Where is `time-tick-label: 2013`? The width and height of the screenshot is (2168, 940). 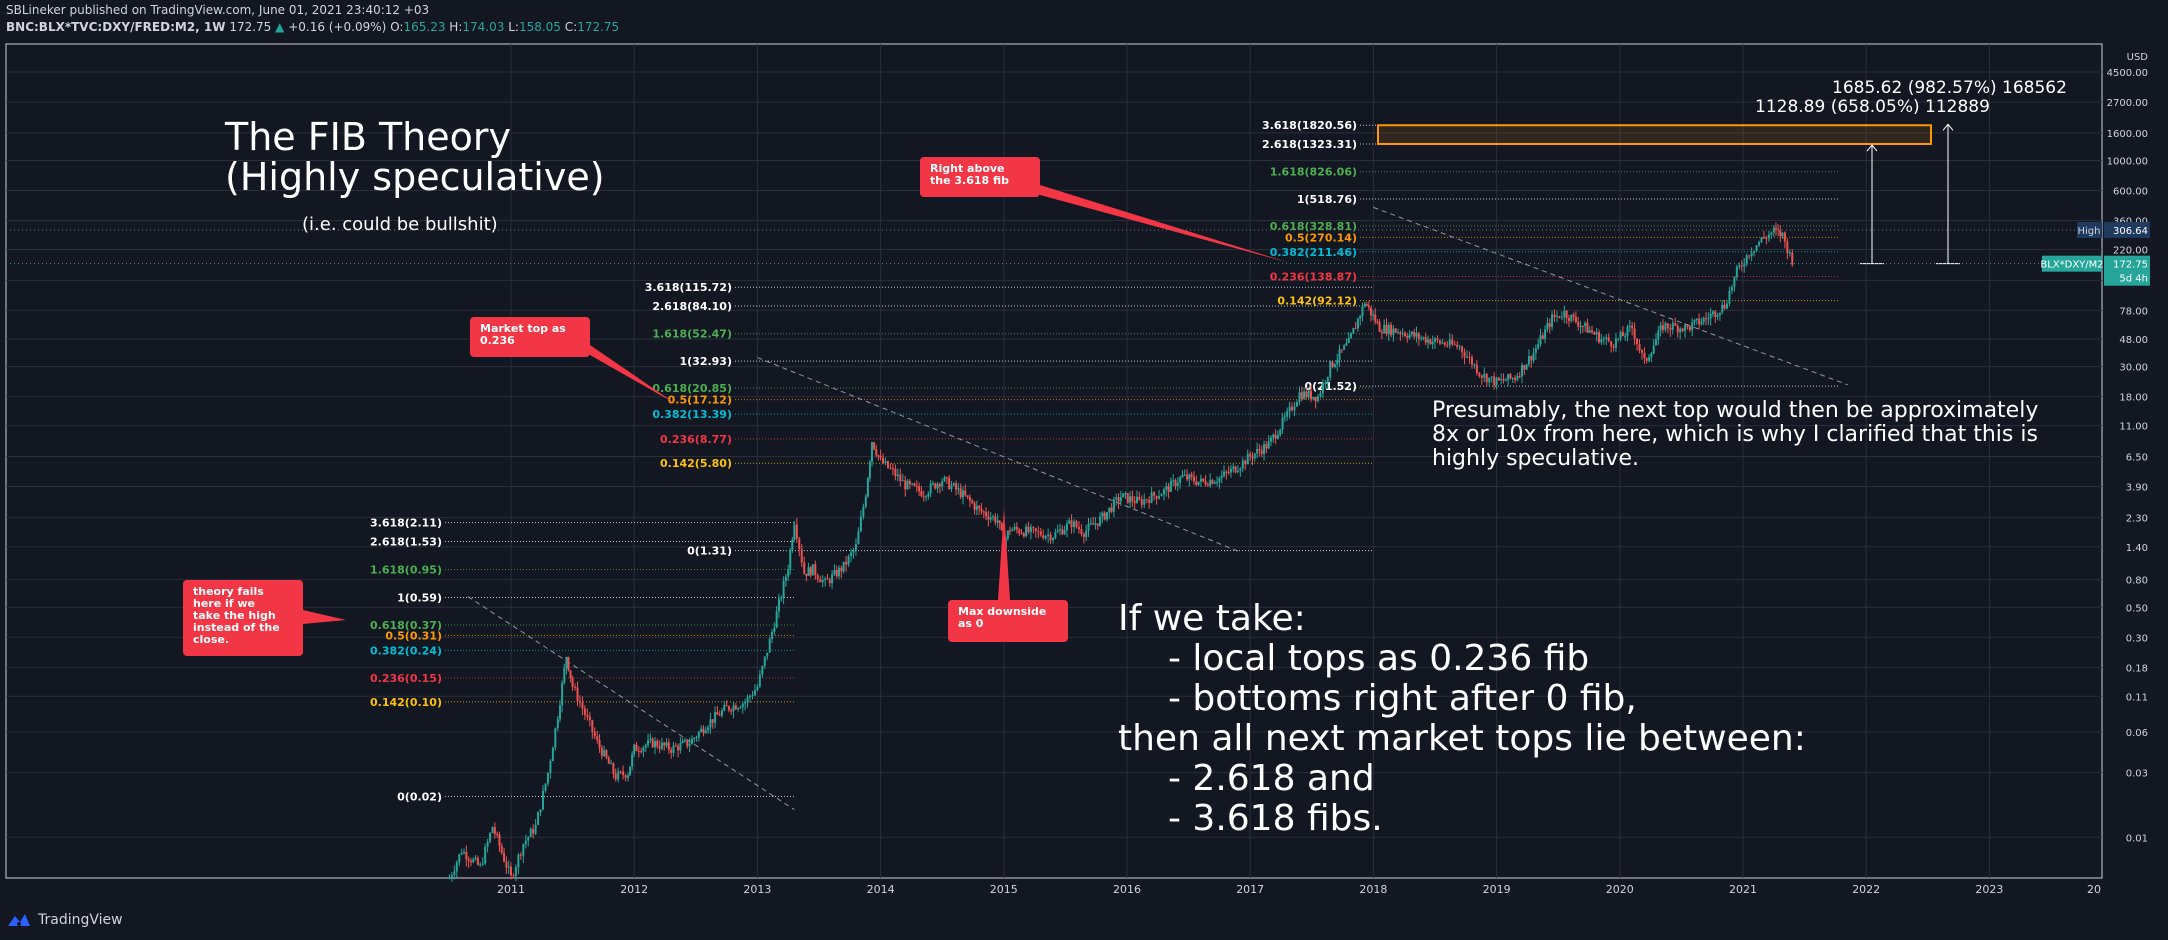
time-tick-label: 2013 is located at coordinates (757, 889).